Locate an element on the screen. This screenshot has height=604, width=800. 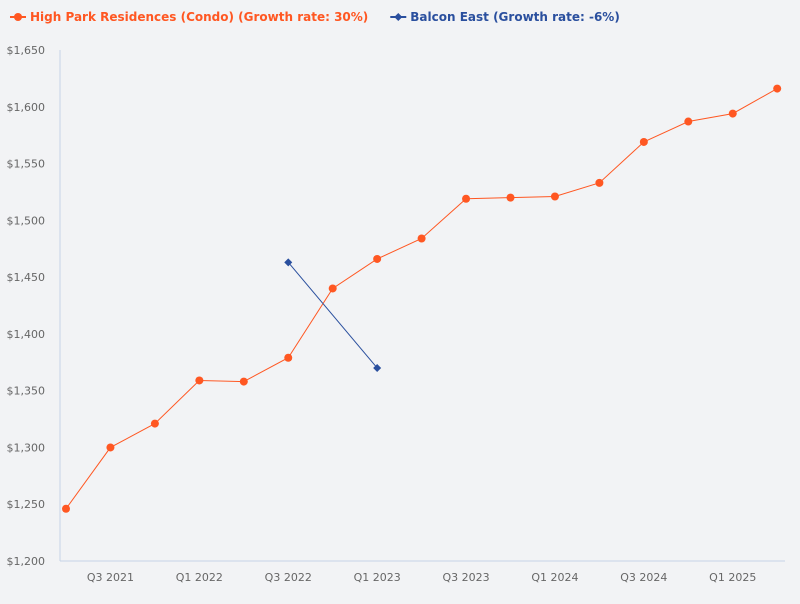
y-tick-label: $1,200 is located at coordinates (26, 561).